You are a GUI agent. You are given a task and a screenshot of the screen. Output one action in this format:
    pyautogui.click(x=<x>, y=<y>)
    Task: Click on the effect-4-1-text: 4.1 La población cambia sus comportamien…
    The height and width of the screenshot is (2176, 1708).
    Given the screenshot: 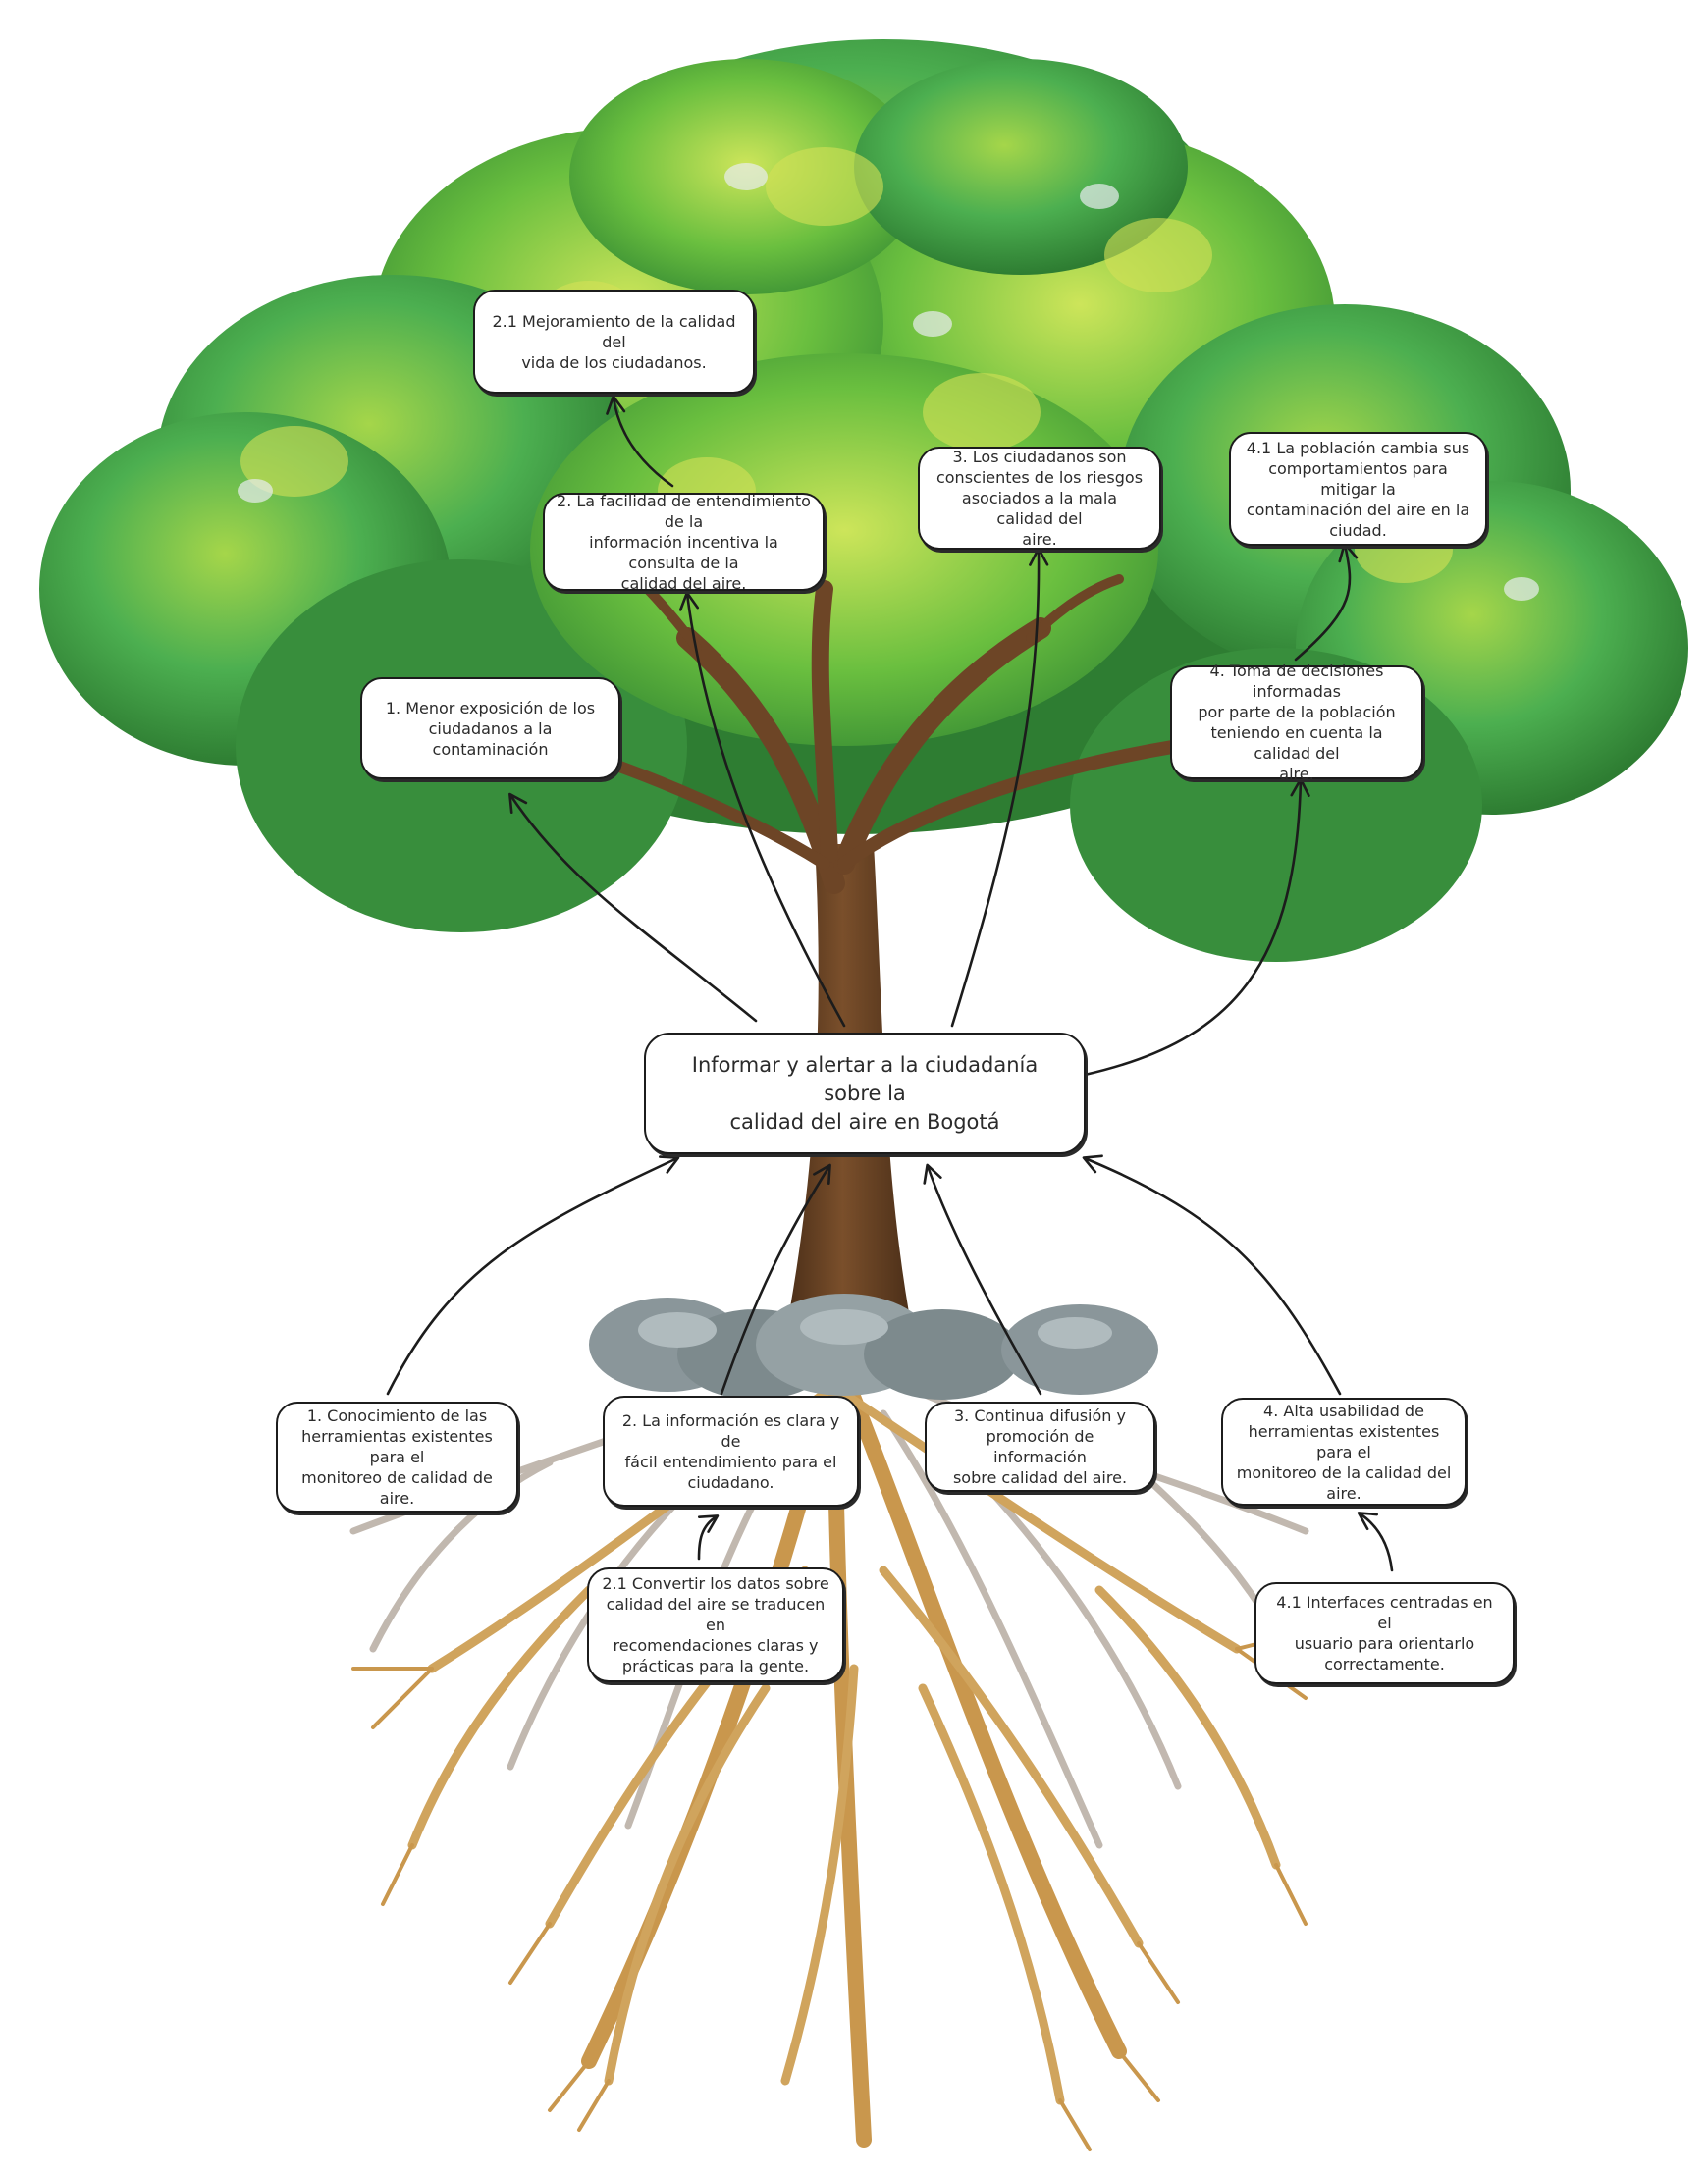 What is the action you would take?
    pyautogui.click(x=1358, y=489)
    